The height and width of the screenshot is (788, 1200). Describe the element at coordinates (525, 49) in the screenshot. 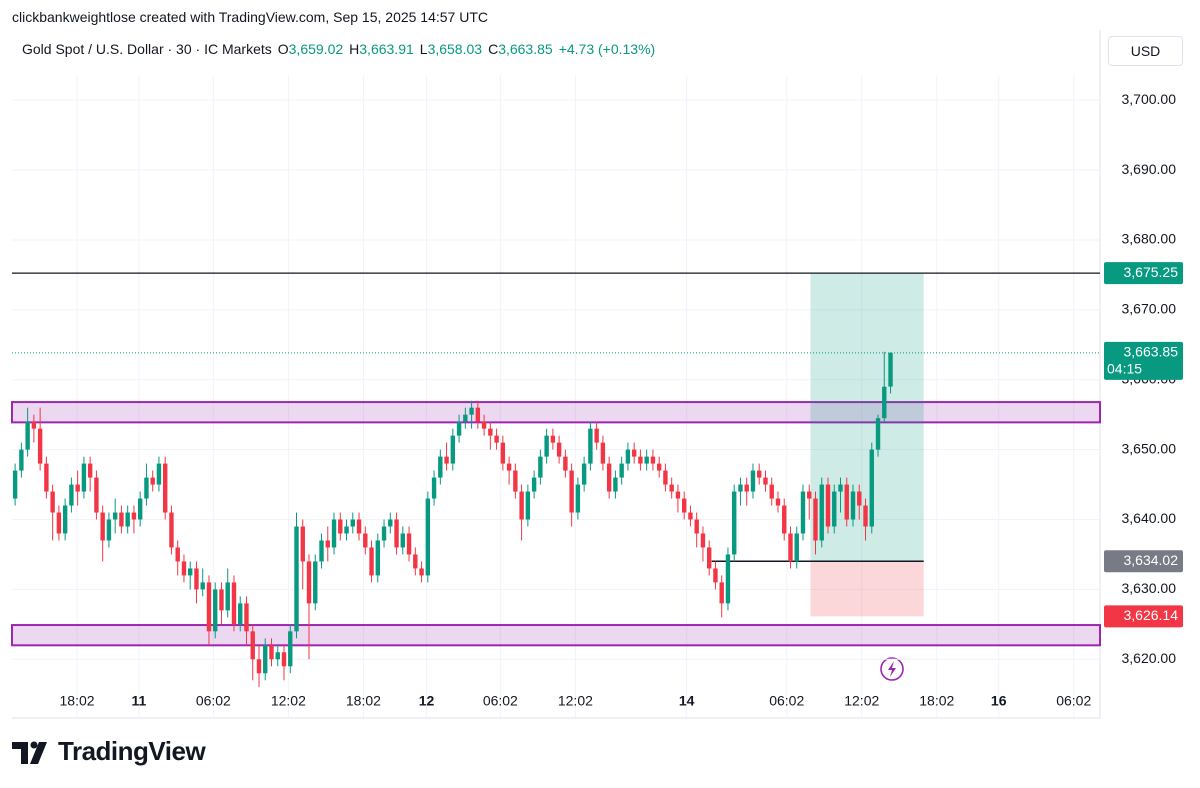

I see `ohlc-value: 3,663.85` at that location.